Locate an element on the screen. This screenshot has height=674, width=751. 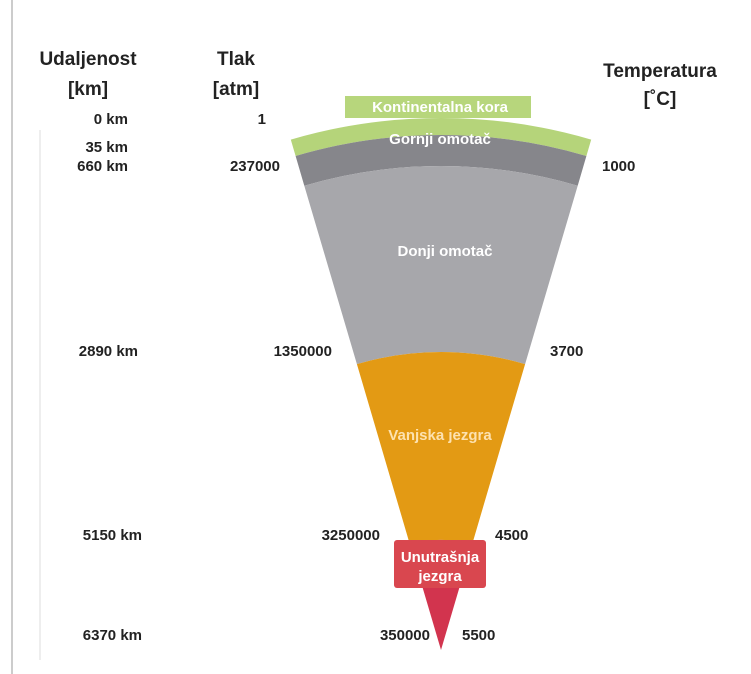
depth: 5150 km is located at coordinates (112, 535).